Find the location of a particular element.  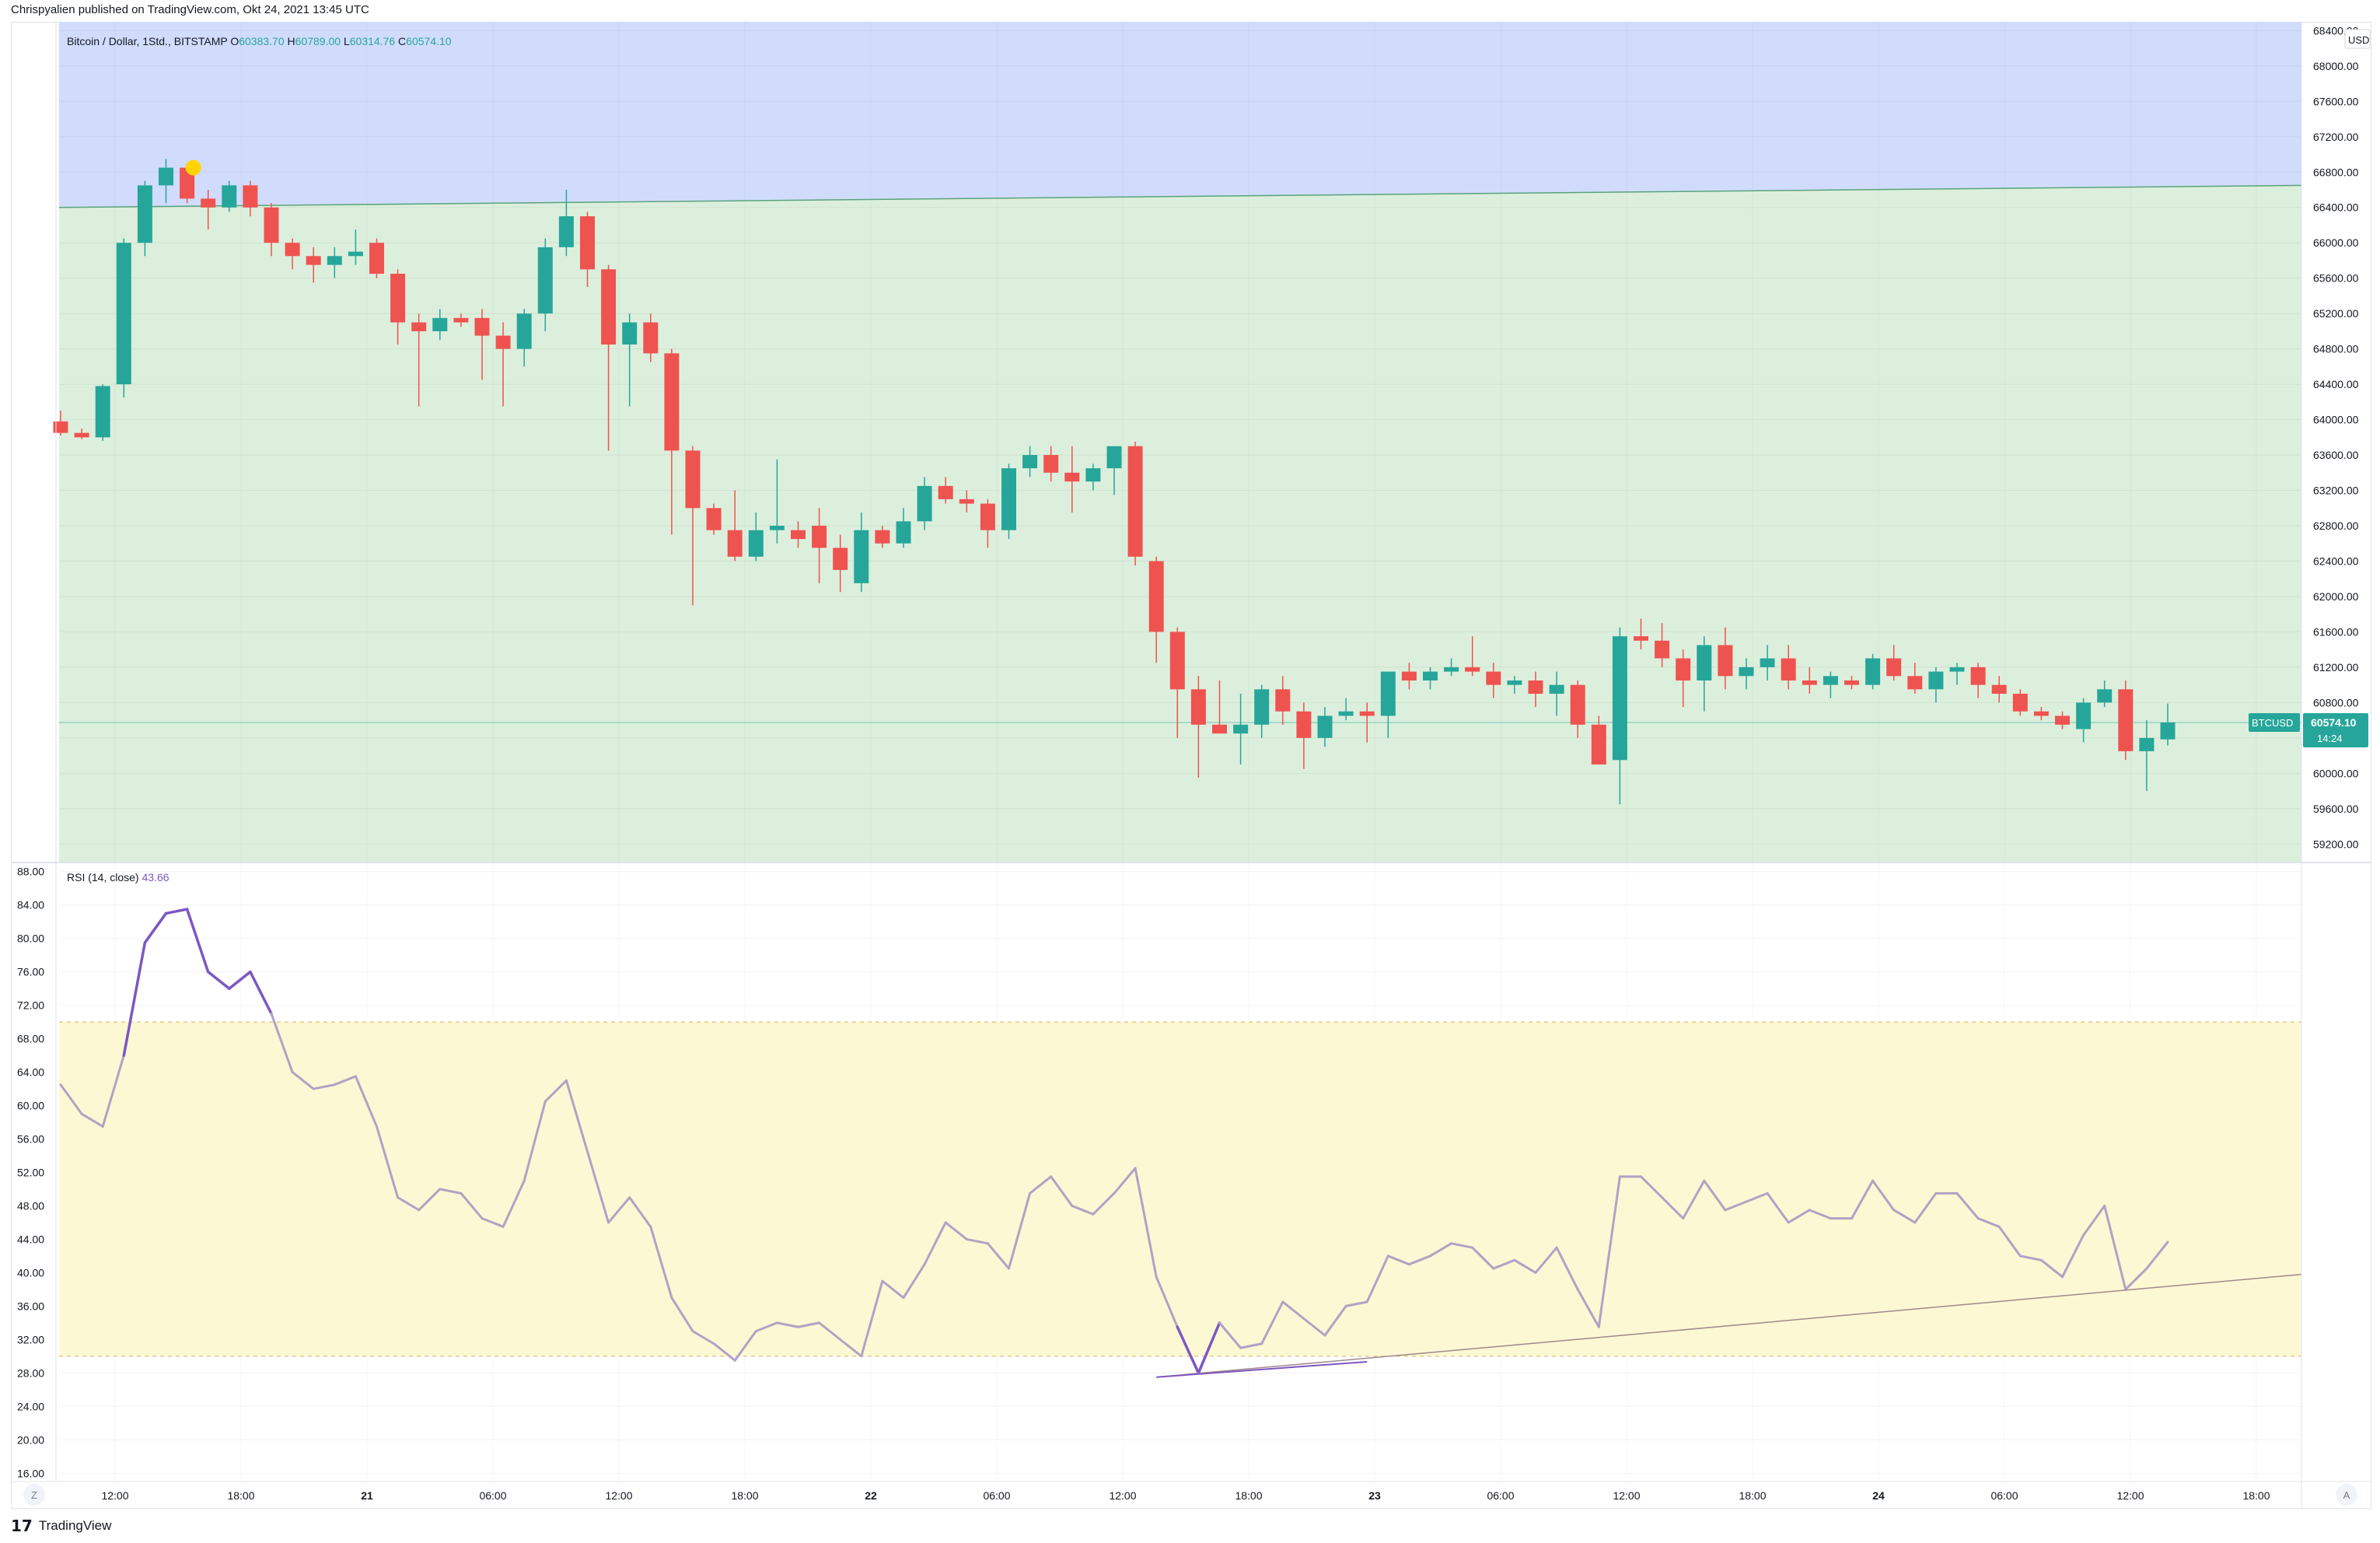

price-tick-label: 60800.00 is located at coordinates (2336, 702).